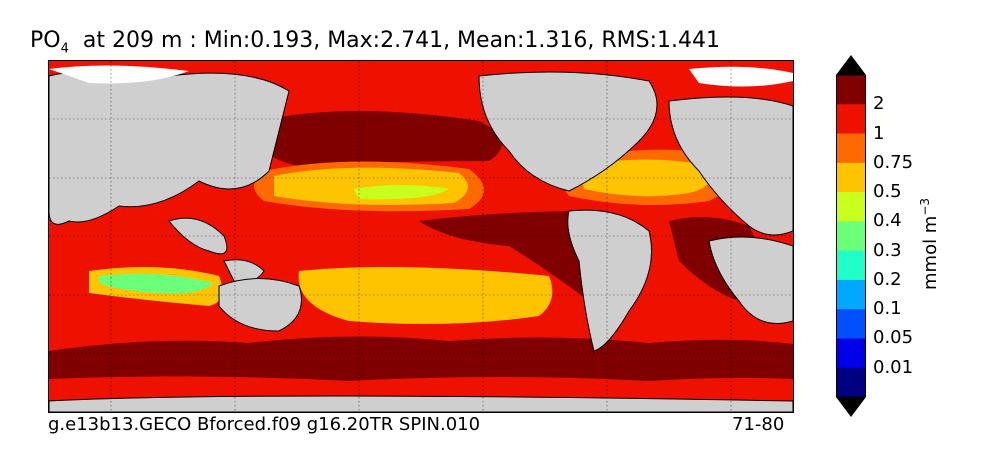 Image resolution: width=982 pixels, height=466 pixels. What do you see at coordinates (887, 279) in the screenshot?
I see `colorbar-tick-label: 0.2` at bounding box center [887, 279].